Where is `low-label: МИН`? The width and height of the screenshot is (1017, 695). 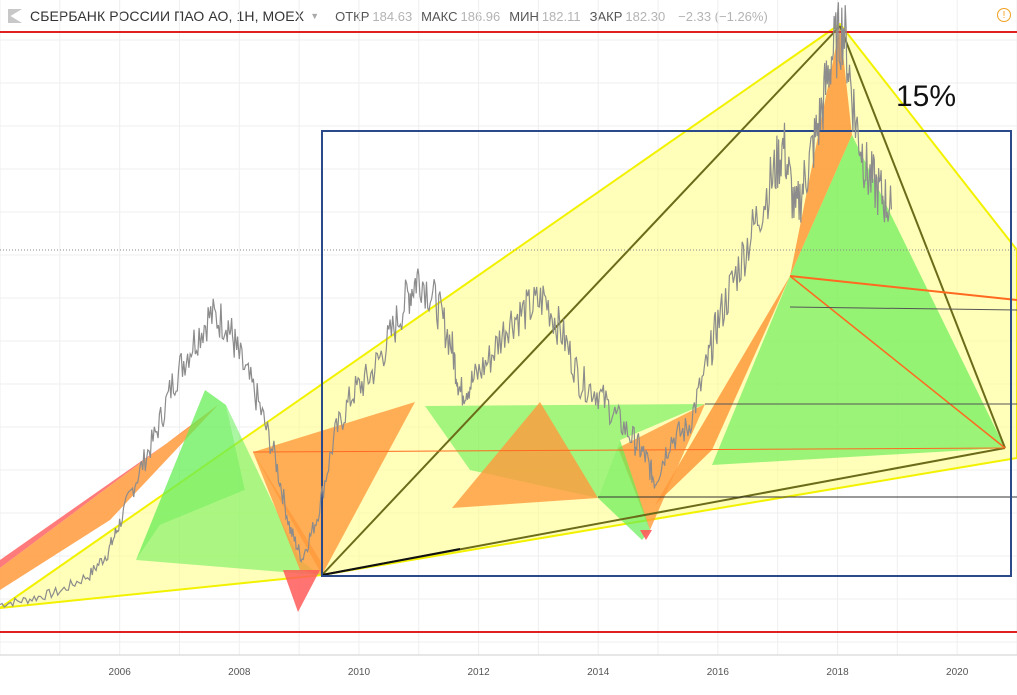 low-label: МИН is located at coordinates (524, 16).